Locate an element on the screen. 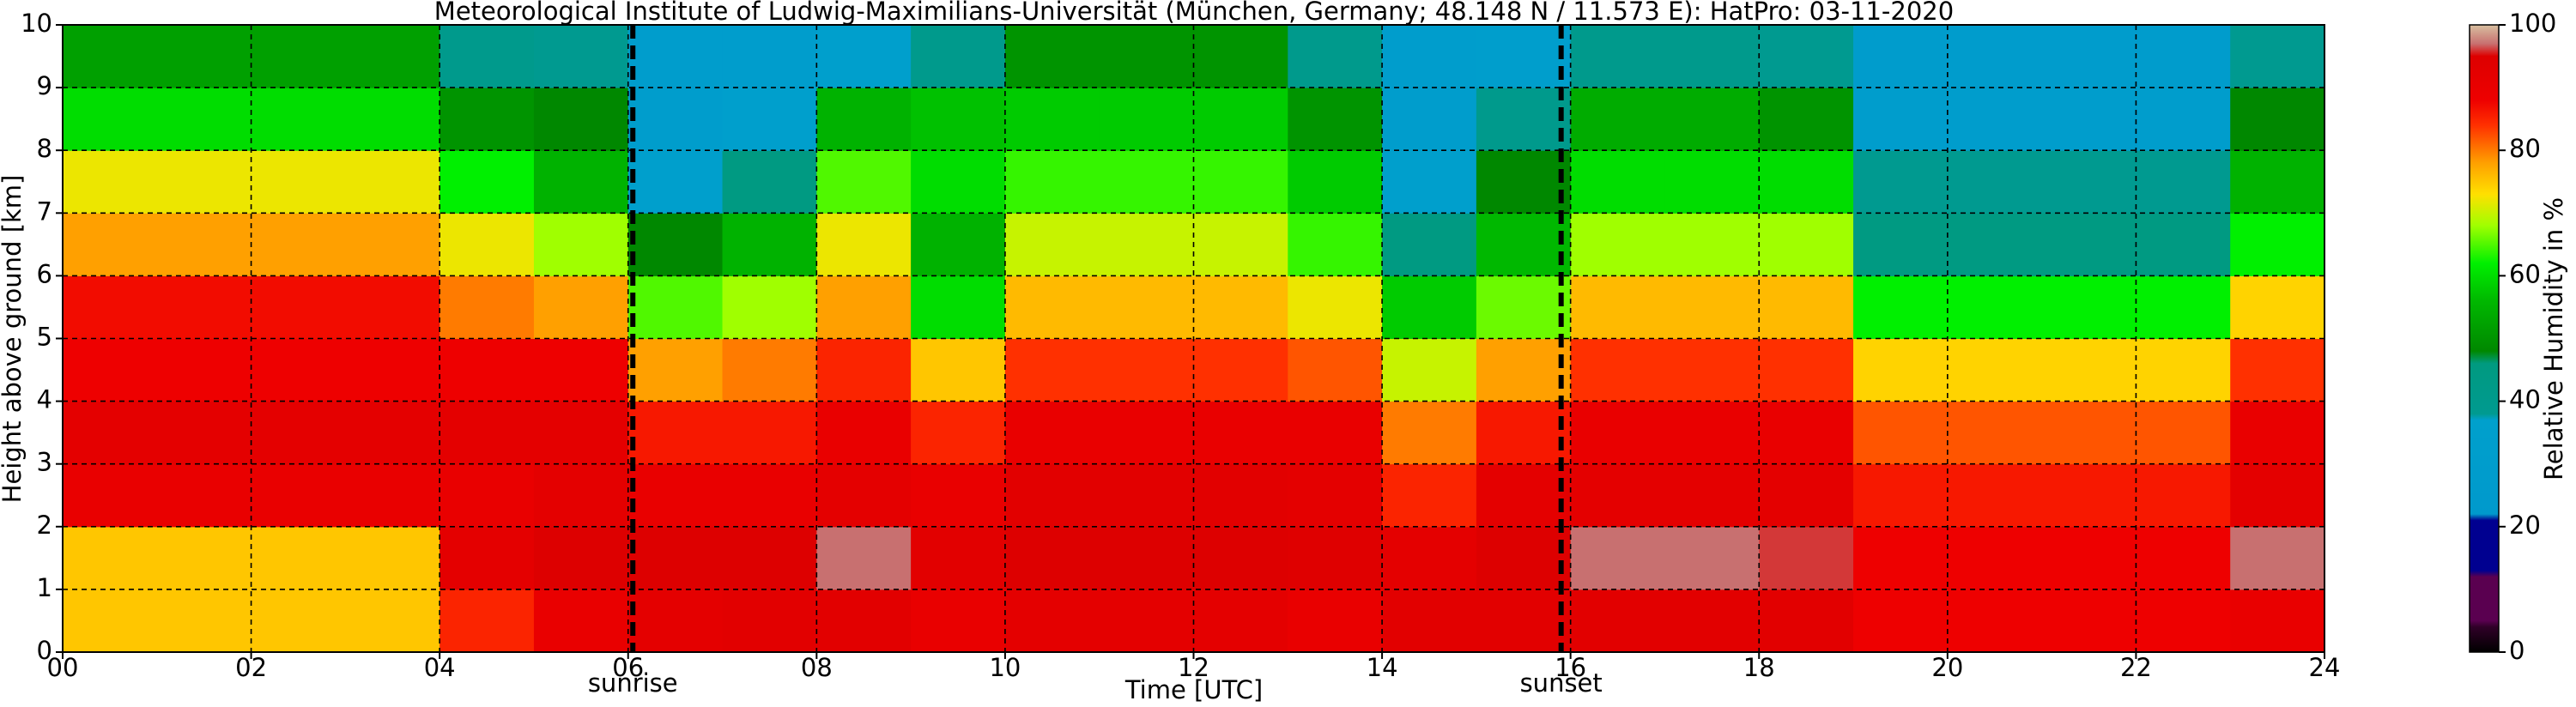  y-tick-label: 6 is located at coordinates (44, 273).